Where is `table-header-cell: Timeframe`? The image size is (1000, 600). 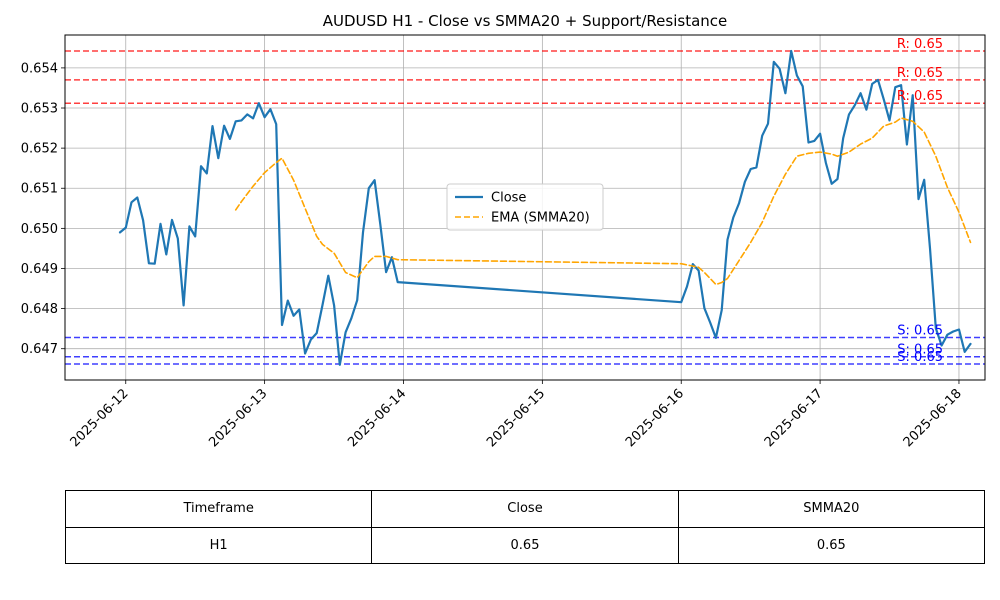 table-header-cell: Timeframe is located at coordinates (218, 509).